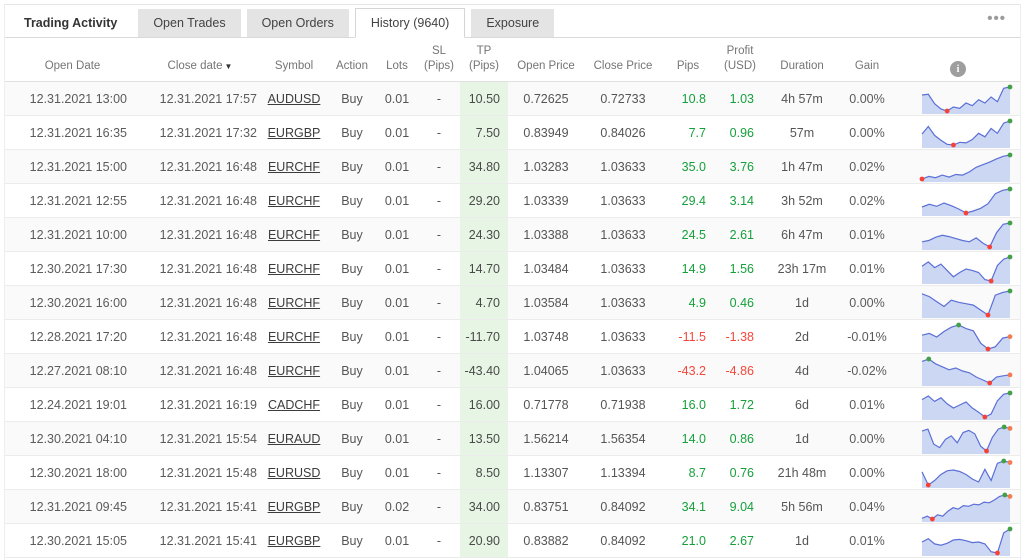 The height and width of the screenshot is (560, 1025). What do you see at coordinates (623, 66) in the screenshot?
I see `column-header-close_price: Close Price` at bounding box center [623, 66].